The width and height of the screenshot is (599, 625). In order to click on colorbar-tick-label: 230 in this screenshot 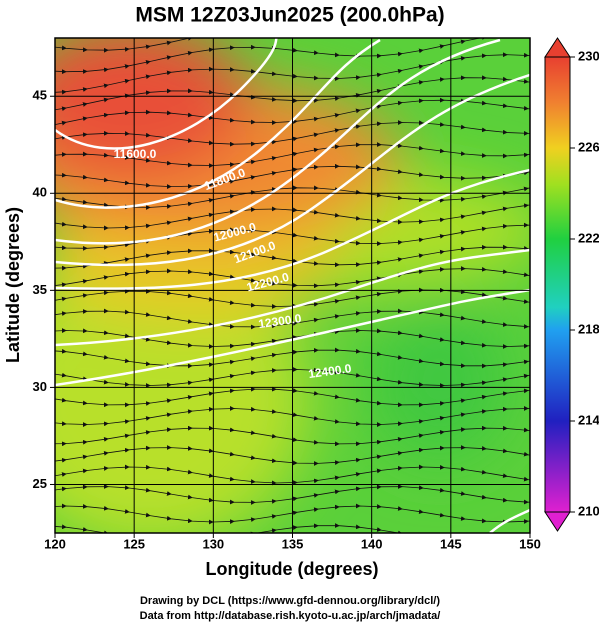, I will do `click(588, 55)`.